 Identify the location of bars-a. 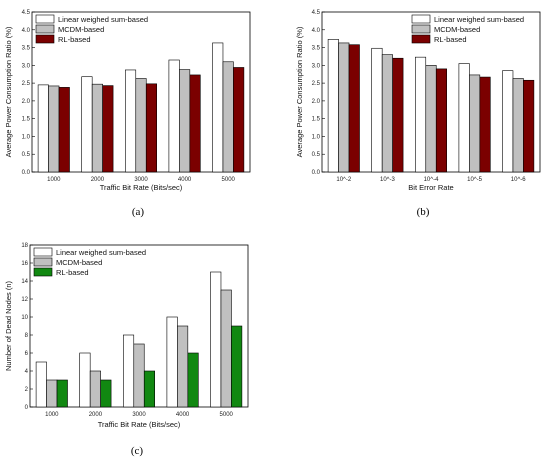
(141, 107).